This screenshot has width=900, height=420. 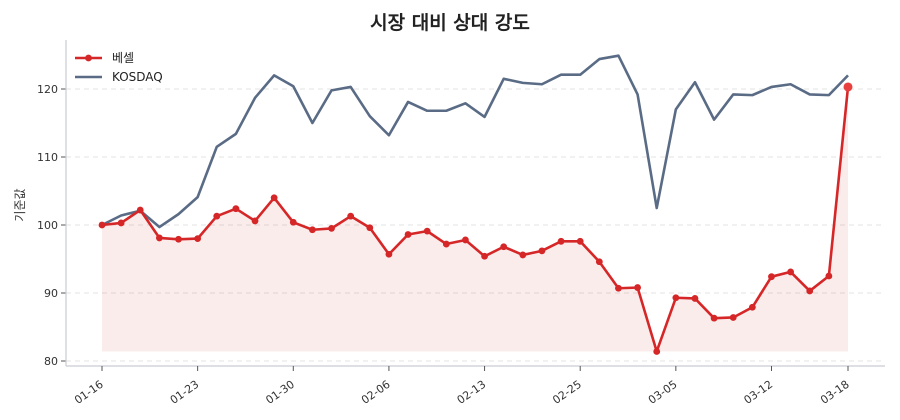 What do you see at coordinates (663, 392) in the screenshot?
I see `x-tick-label: 03-05` at bounding box center [663, 392].